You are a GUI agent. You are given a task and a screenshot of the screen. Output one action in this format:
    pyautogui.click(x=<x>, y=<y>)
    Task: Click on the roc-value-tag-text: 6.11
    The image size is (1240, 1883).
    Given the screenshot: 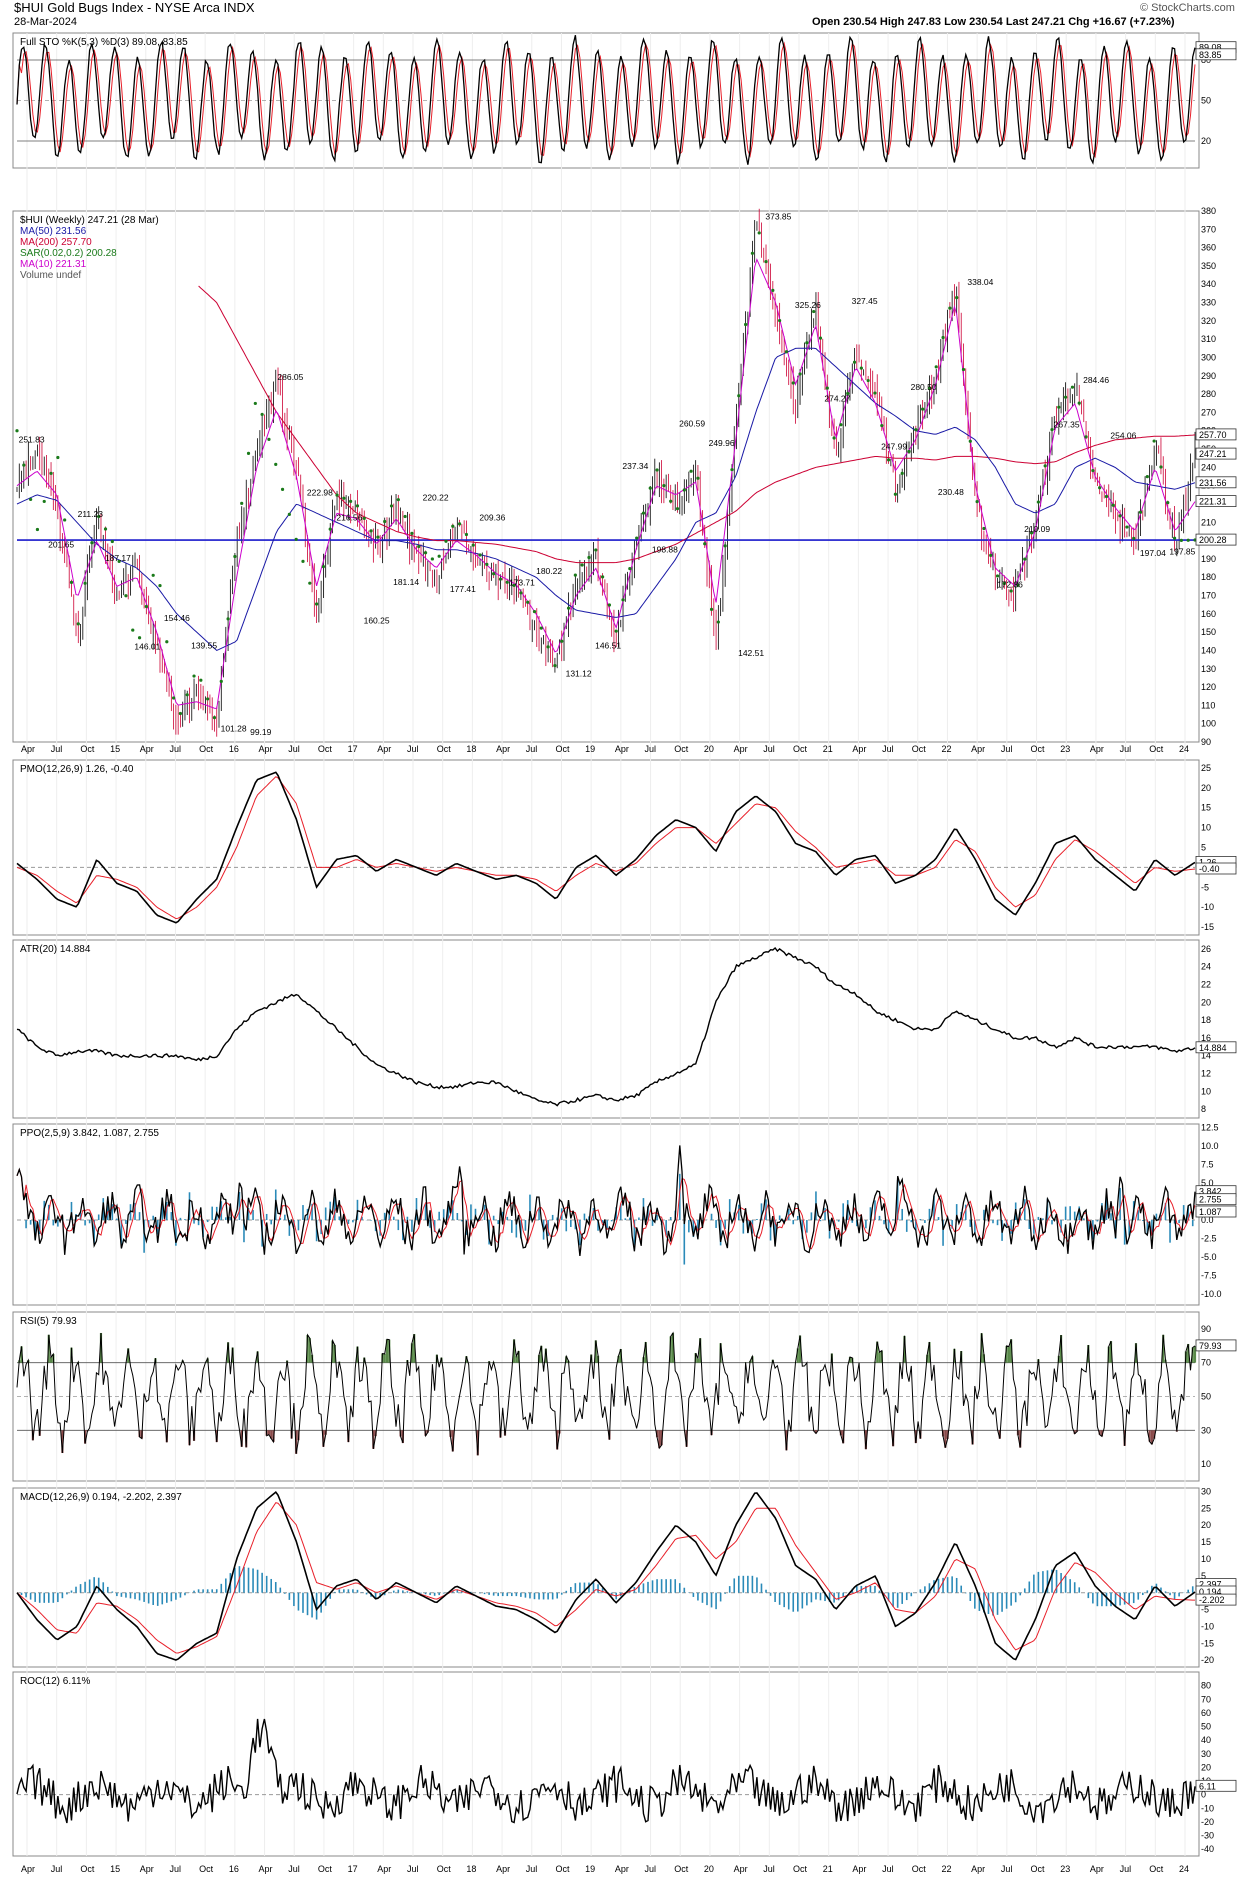 What is the action you would take?
    pyautogui.click(x=1207, y=1786)
    